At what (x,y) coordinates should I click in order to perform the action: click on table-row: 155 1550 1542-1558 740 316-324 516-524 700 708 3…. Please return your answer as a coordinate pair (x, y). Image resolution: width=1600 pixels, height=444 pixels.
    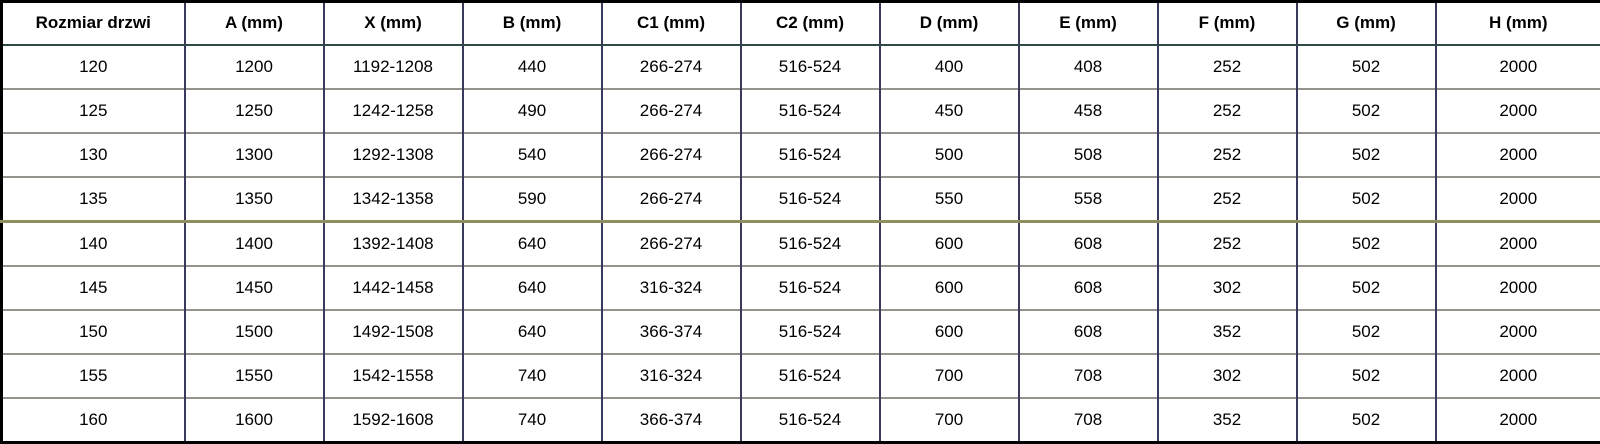
    Looking at the image, I should click on (800, 376).